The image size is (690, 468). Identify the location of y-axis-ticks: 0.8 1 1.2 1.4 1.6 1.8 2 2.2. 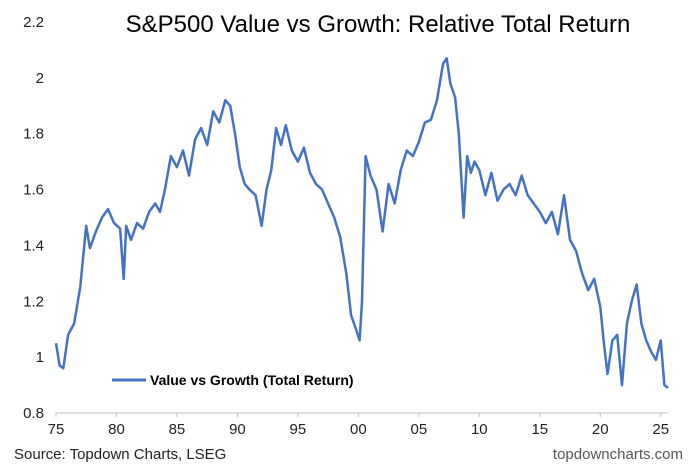
(33, 218).